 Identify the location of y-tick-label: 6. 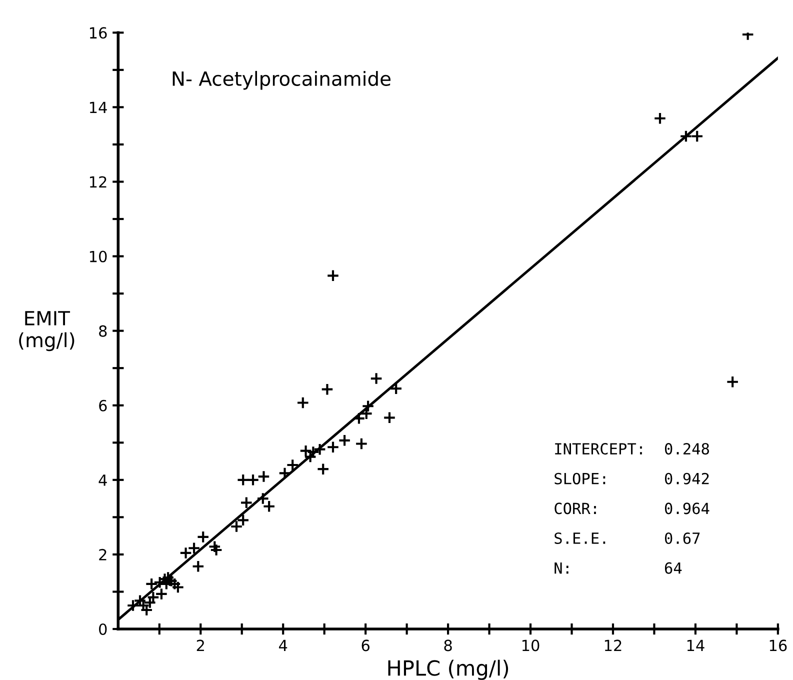
(103, 406).